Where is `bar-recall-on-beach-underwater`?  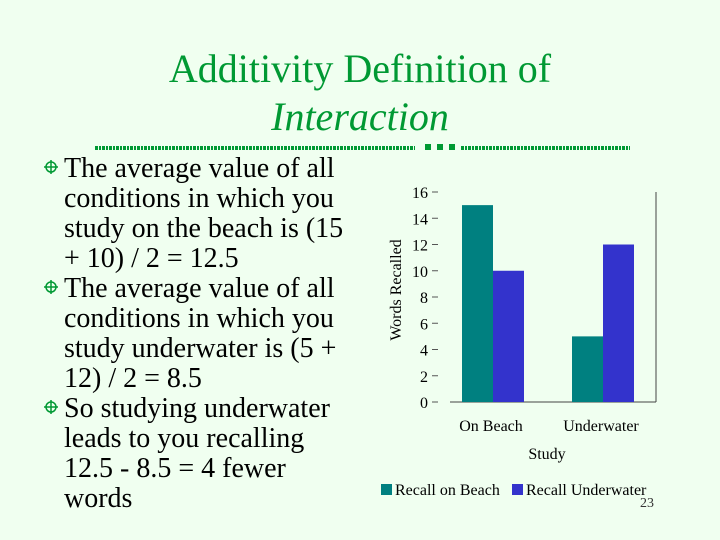 bar-recall-on-beach-underwater is located at coordinates (587, 369).